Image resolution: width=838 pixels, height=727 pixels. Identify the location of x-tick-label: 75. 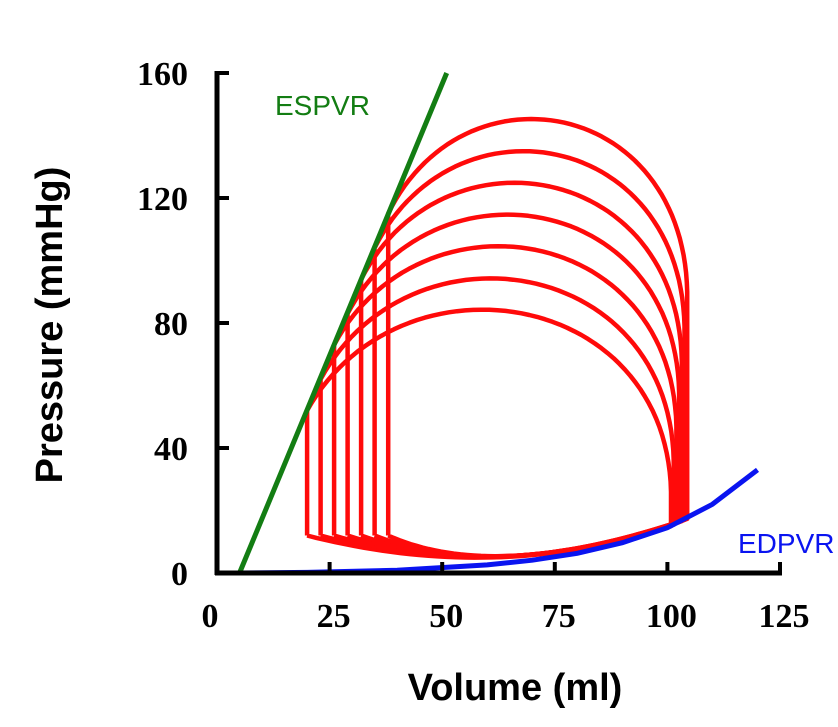
(559, 616).